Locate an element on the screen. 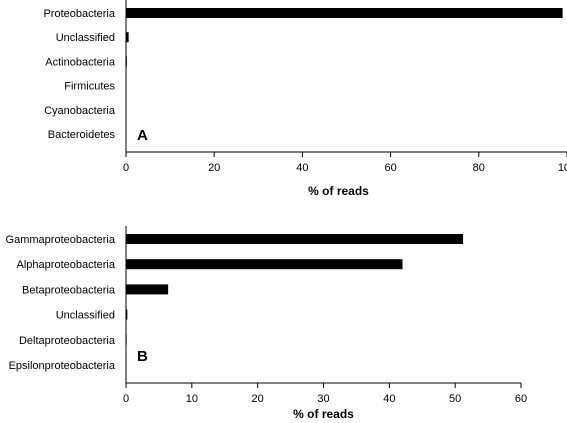  category-label: Epsilonproteobacteria is located at coordinates (62, 366).